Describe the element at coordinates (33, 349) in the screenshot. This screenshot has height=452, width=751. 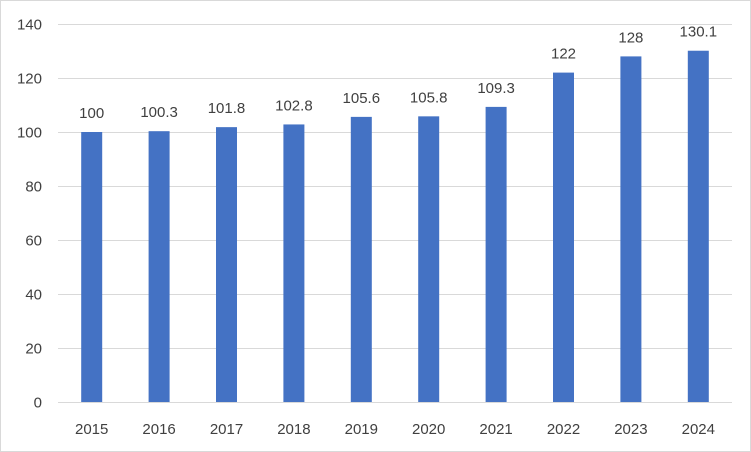
I see `y-tick-label: 20` at that location.